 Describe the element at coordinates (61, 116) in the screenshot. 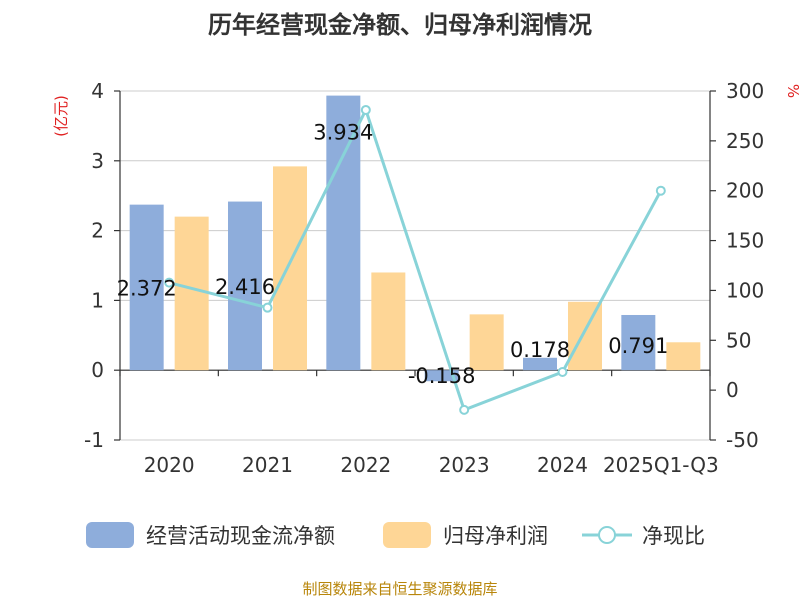

I see `left-axis-unit: (亿元)` at that location.